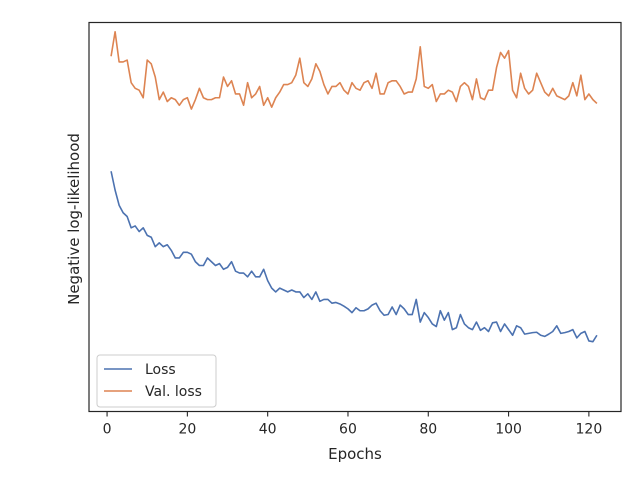  I want to click on legend-label-val-loss: Val. loss, so click(173, 392).